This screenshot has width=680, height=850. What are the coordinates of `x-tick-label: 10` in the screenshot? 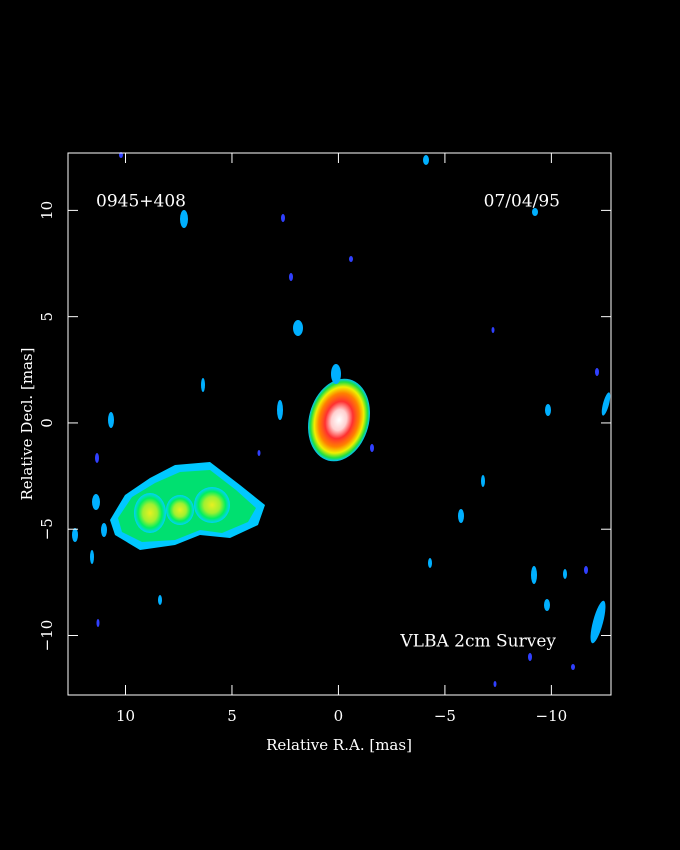 It's located at (125, 716).